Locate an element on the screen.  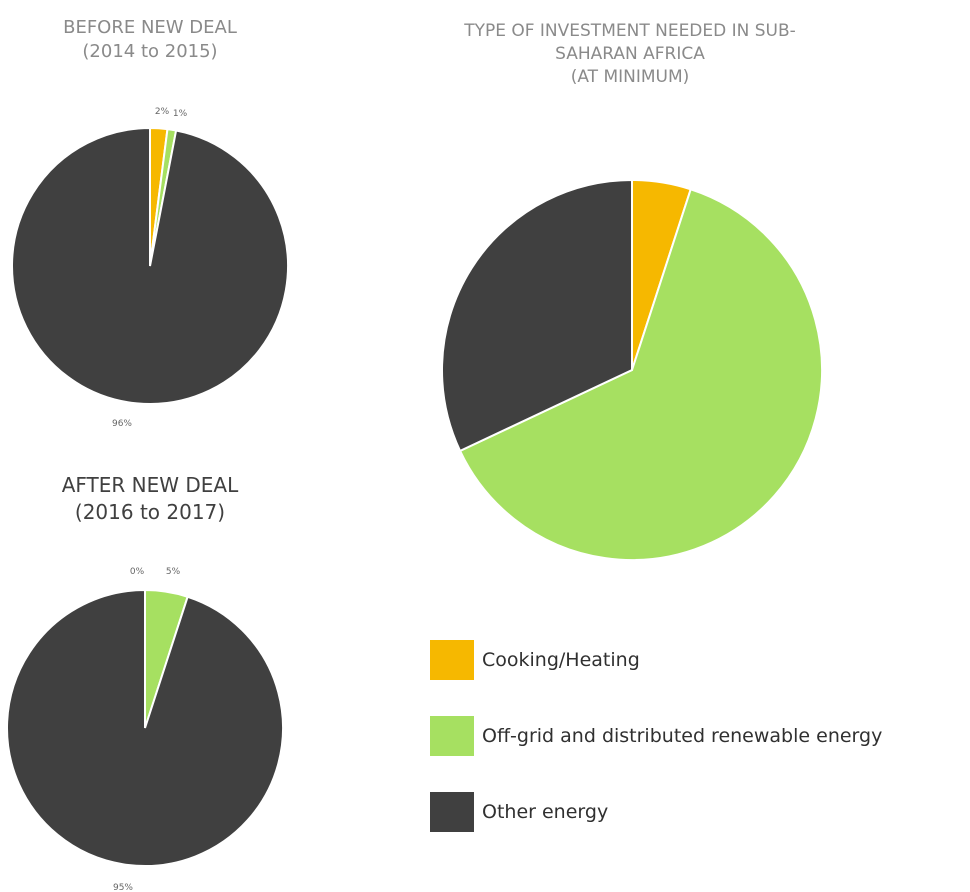
legend-swatch-cooking is located at coordinates (452, 660).